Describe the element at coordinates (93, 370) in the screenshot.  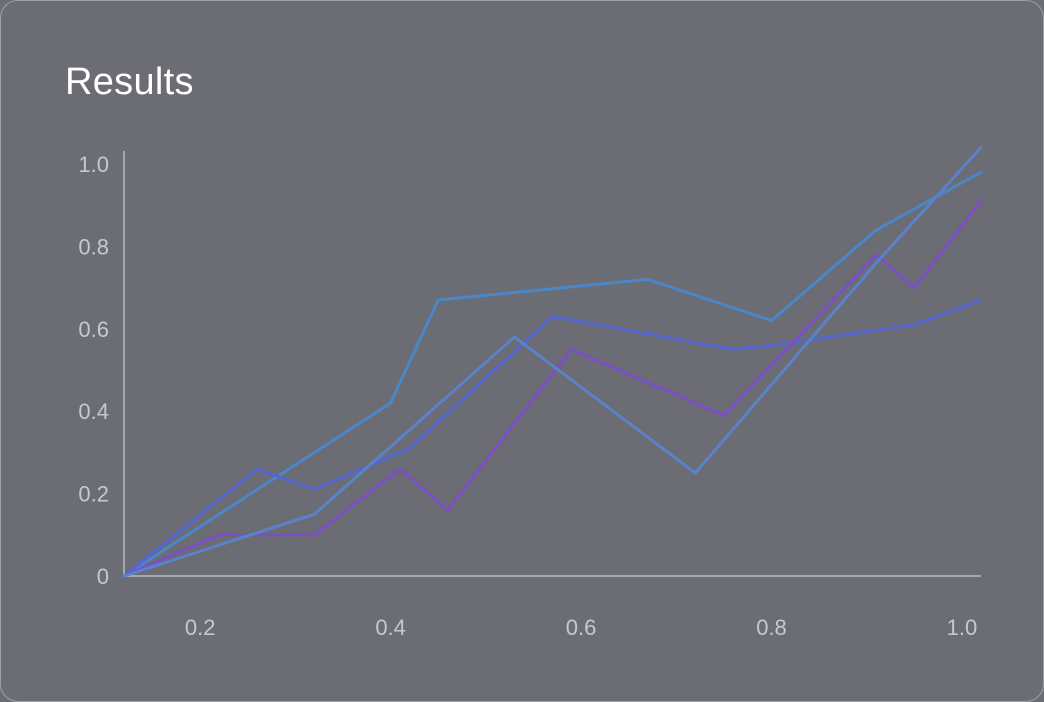
I see `y-tick-labels: 0 0.2 0.4 0.6 0.8 1.0` at that location.